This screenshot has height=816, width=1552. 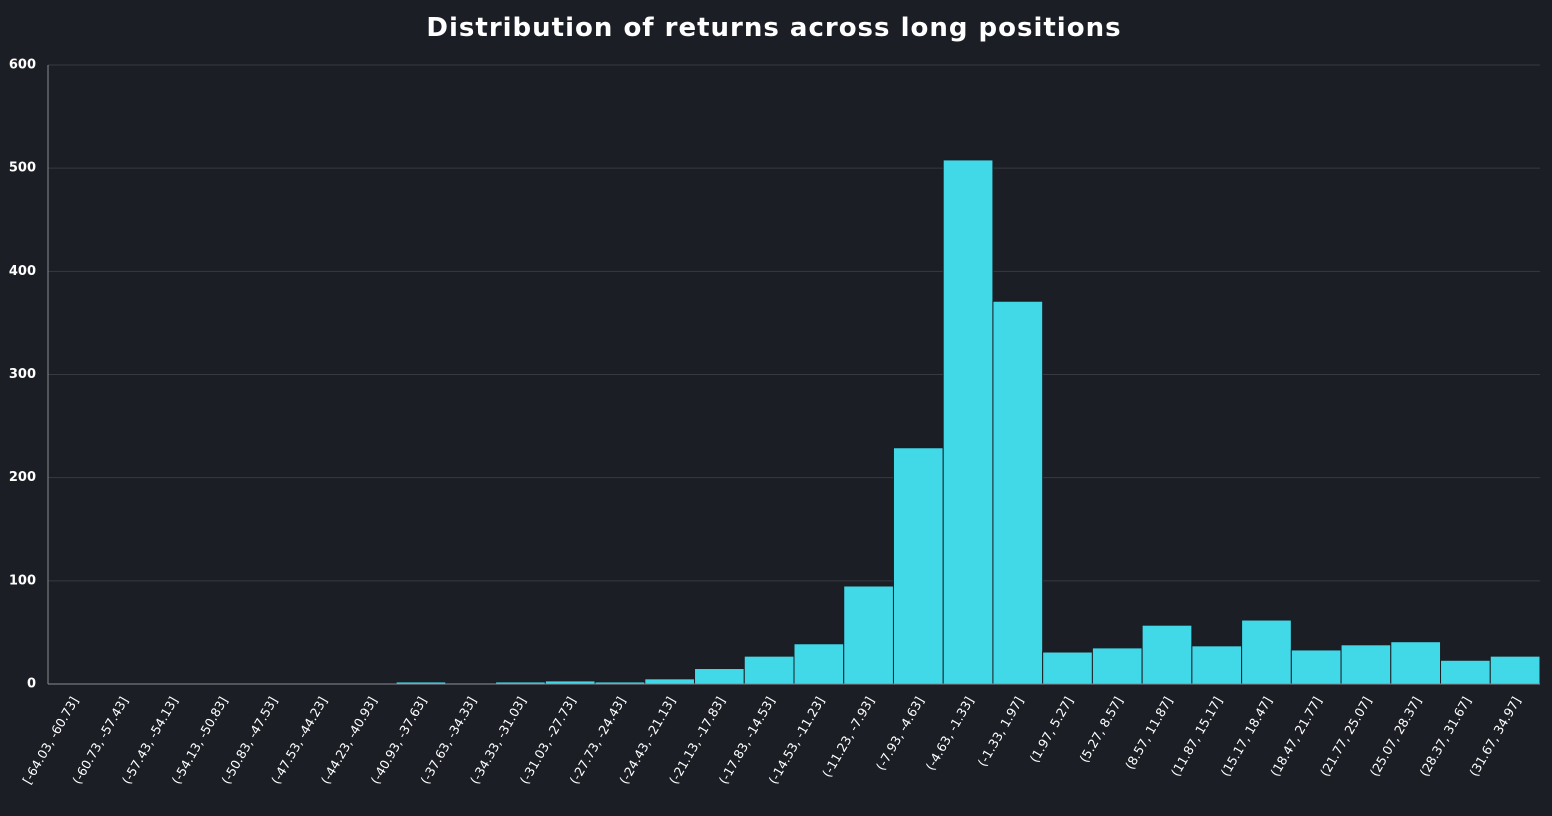 What do you see at coordinates (1296, 736) in the screenshot?
I see `x-tick-label: (18.47, 21.77]` at bounding box center [1296, 736].